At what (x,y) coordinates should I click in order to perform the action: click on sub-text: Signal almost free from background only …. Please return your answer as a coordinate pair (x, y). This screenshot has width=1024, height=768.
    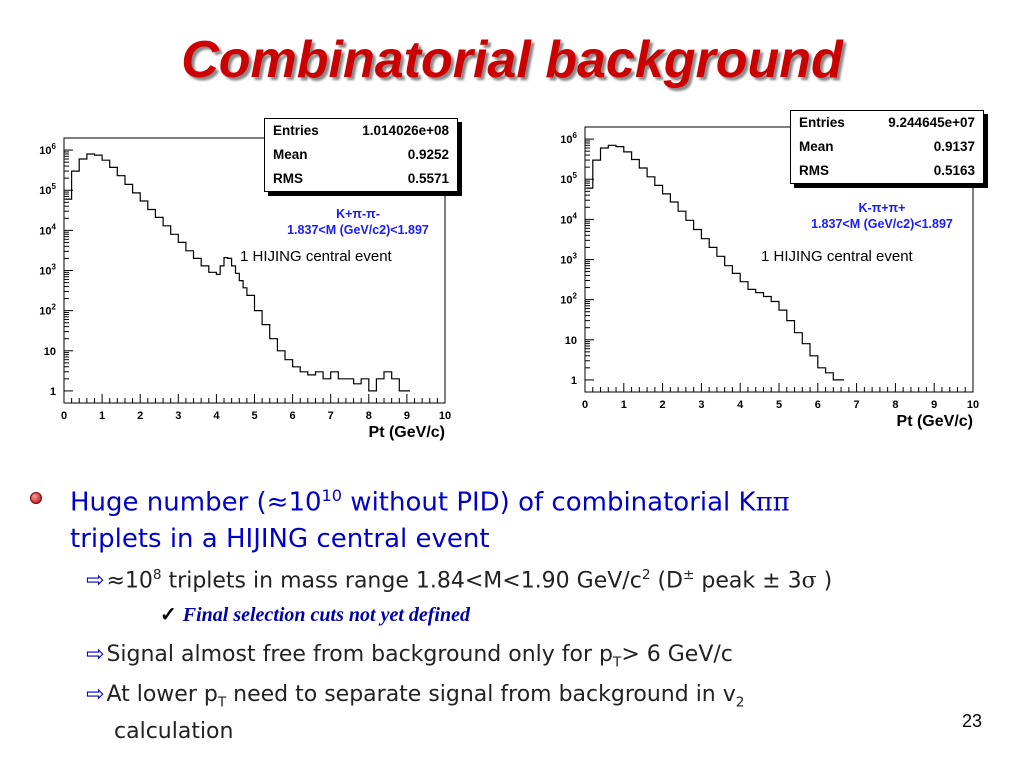
    Looking at the image, I should click on (359, 654).